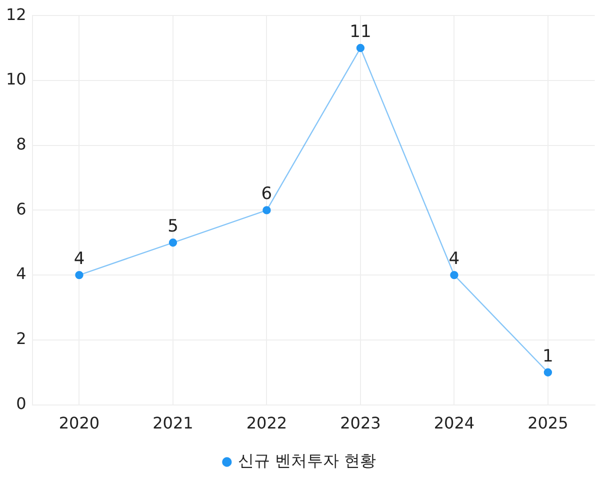 The image size is (600, 484). I want to click on x-tick-label: 2024, so click(454, 423).